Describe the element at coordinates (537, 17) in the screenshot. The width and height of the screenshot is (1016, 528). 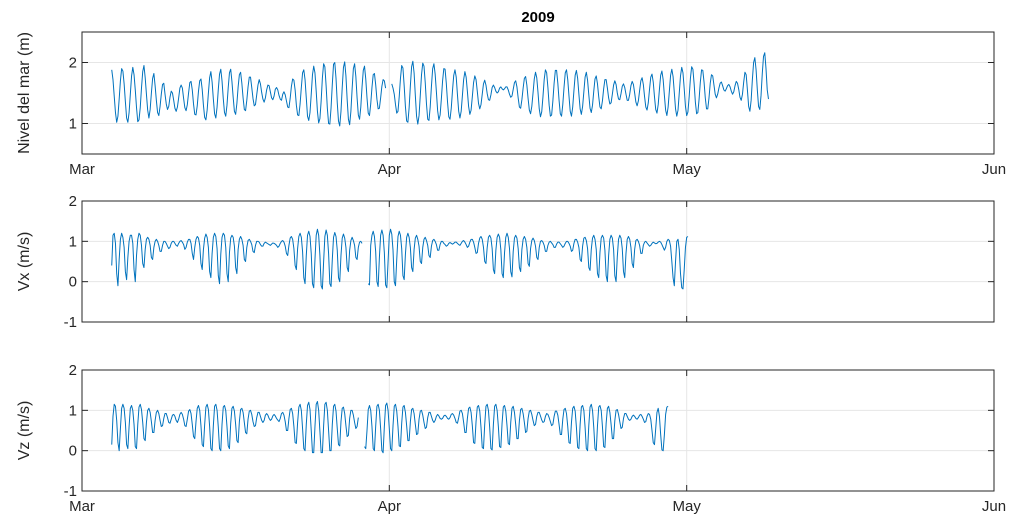
I see `chart-title: 2009` at that location.